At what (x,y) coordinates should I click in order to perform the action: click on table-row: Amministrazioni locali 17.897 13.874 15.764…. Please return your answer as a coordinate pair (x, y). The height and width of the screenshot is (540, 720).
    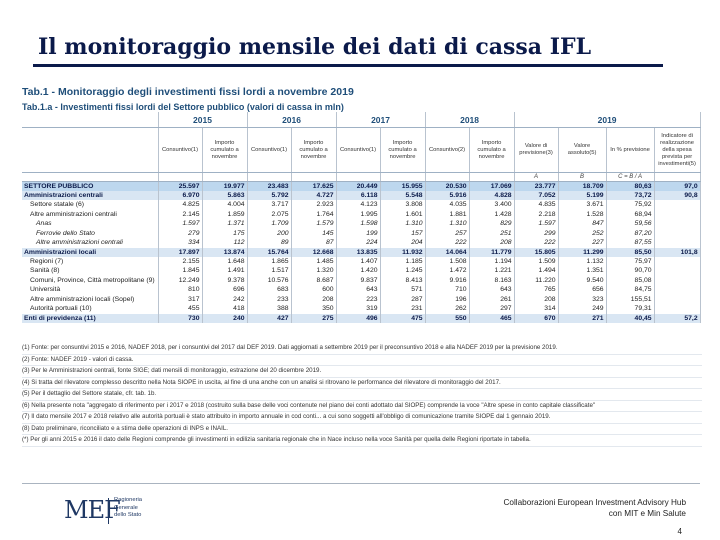
    Looking at the image, I should click on (361, 252).